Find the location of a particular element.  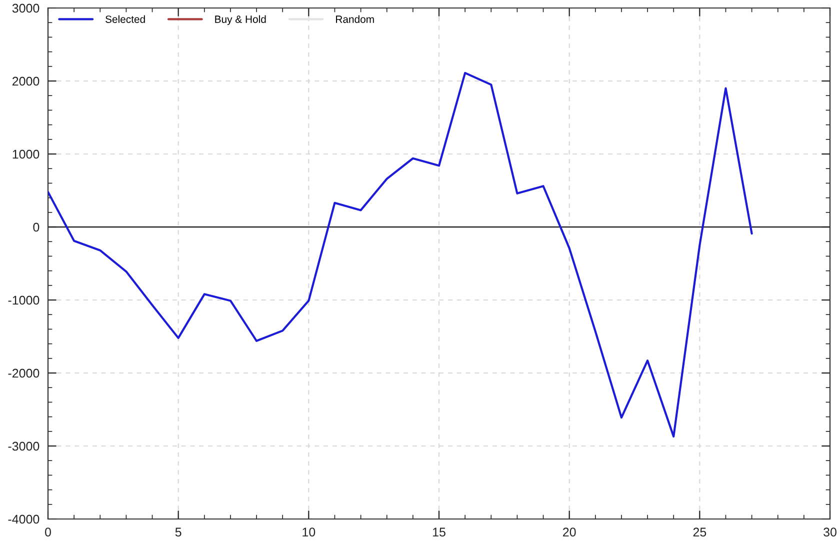

y-tick-label: 3000 is located at coordinates (26, 8).